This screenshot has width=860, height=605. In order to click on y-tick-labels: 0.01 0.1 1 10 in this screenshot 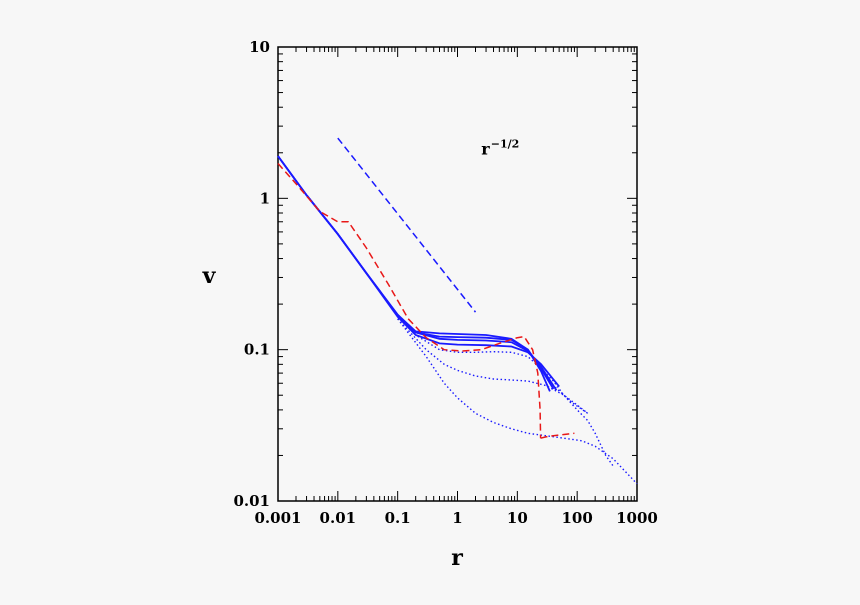, I will do `click(251, 274)`.